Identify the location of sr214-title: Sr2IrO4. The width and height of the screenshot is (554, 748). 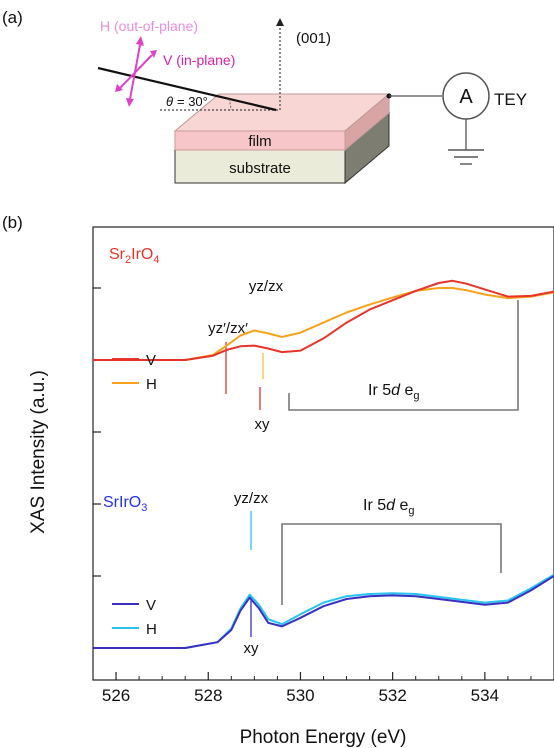
(134, 256).